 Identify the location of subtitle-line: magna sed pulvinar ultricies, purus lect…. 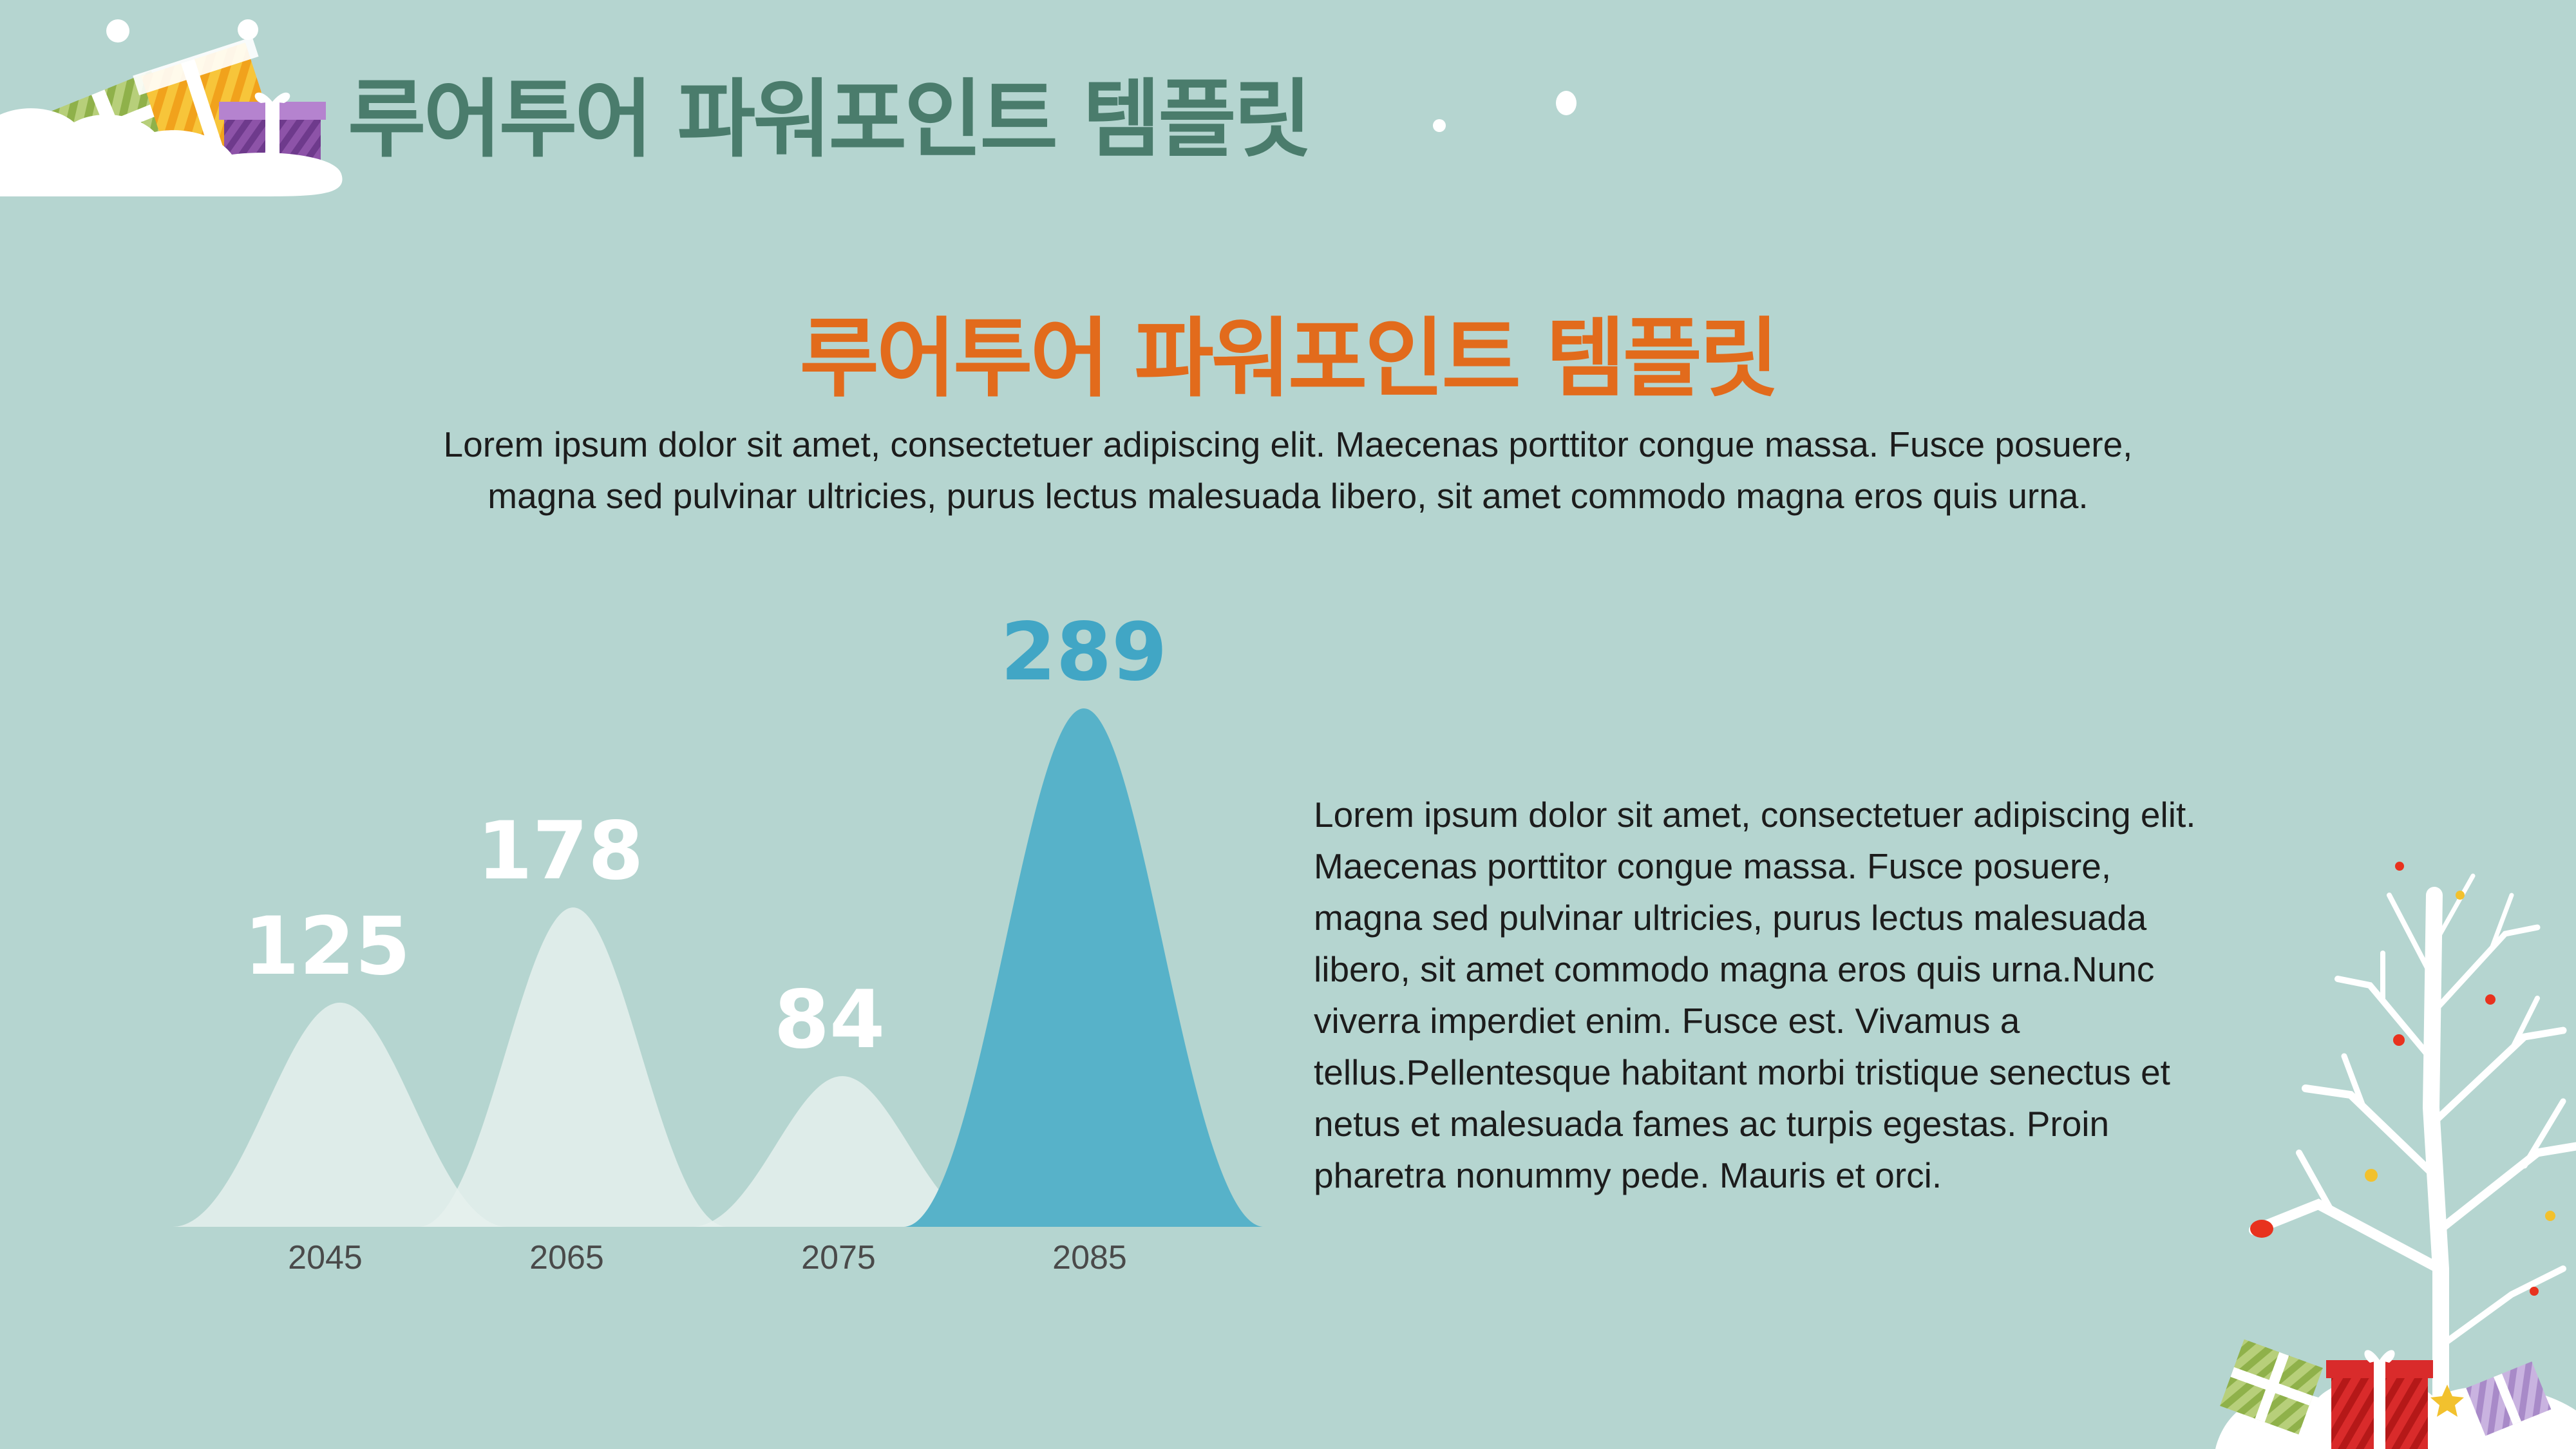
(1288, 496).